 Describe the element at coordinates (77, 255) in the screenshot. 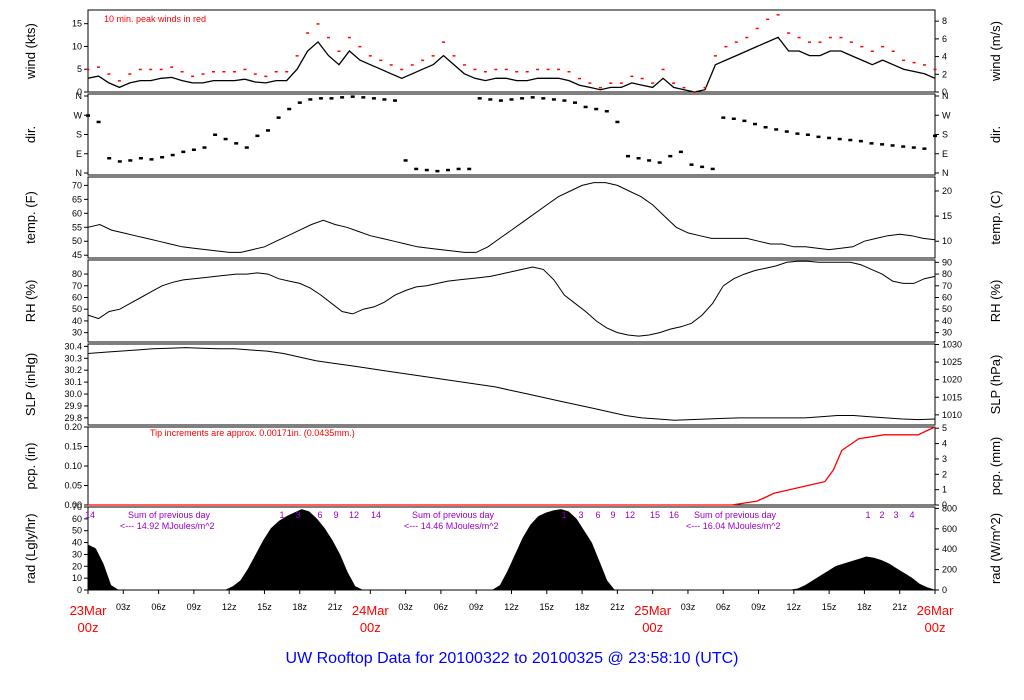

I see `y-tick-label: 45` at that location.